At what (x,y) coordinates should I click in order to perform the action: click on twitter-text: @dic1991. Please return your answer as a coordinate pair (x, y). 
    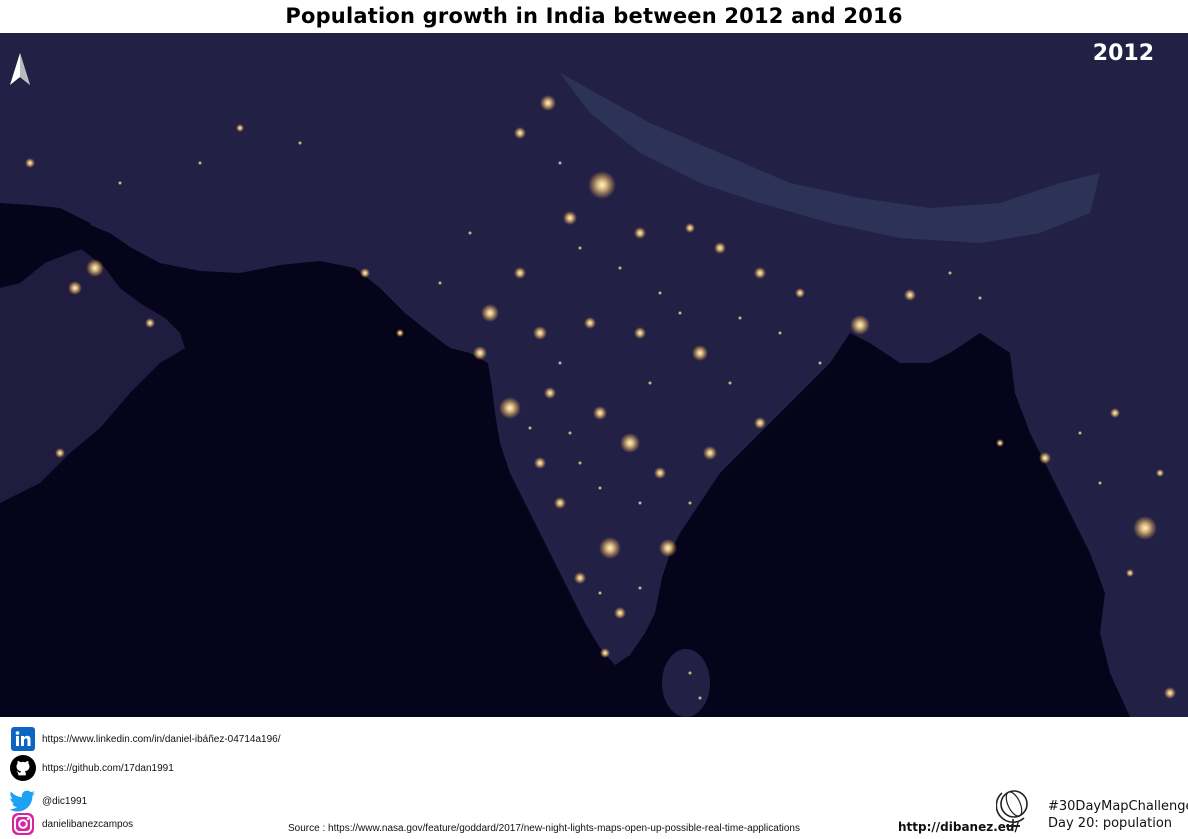
    Looking at the image, I should click on (65, 801).